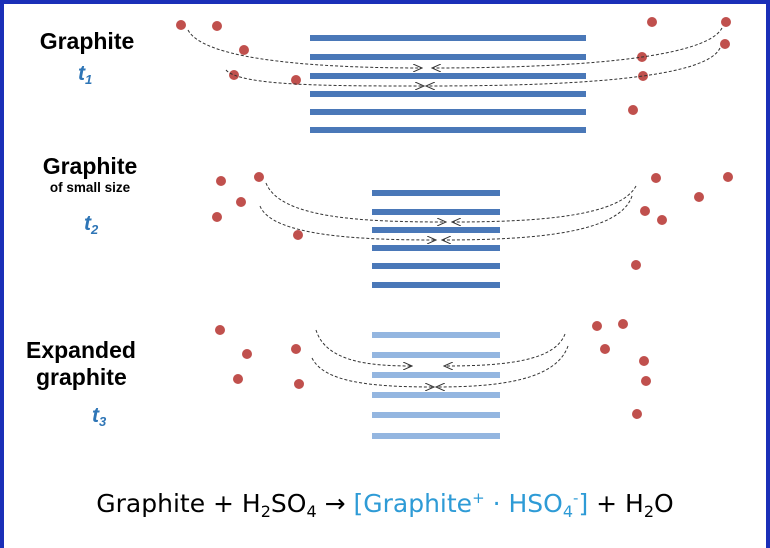 The width and height of the screenshot is (770, 548). What do you see at coordinates (616, 503) in the screenshot?
I see `water-text: + H` at bounding box center [616, 503].